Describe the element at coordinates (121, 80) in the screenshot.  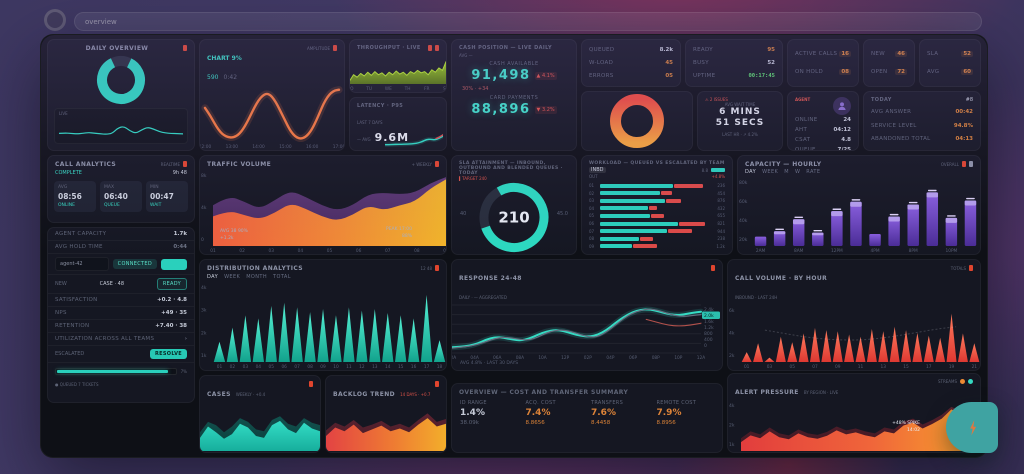
I see `overview-donut-chart` at that location.